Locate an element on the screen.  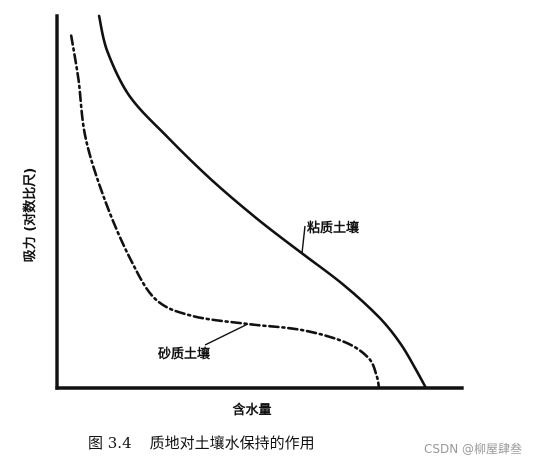
figure-caption: 图 3.4 质地对土壤水保持的作用 is located at coordinates (270, 442).